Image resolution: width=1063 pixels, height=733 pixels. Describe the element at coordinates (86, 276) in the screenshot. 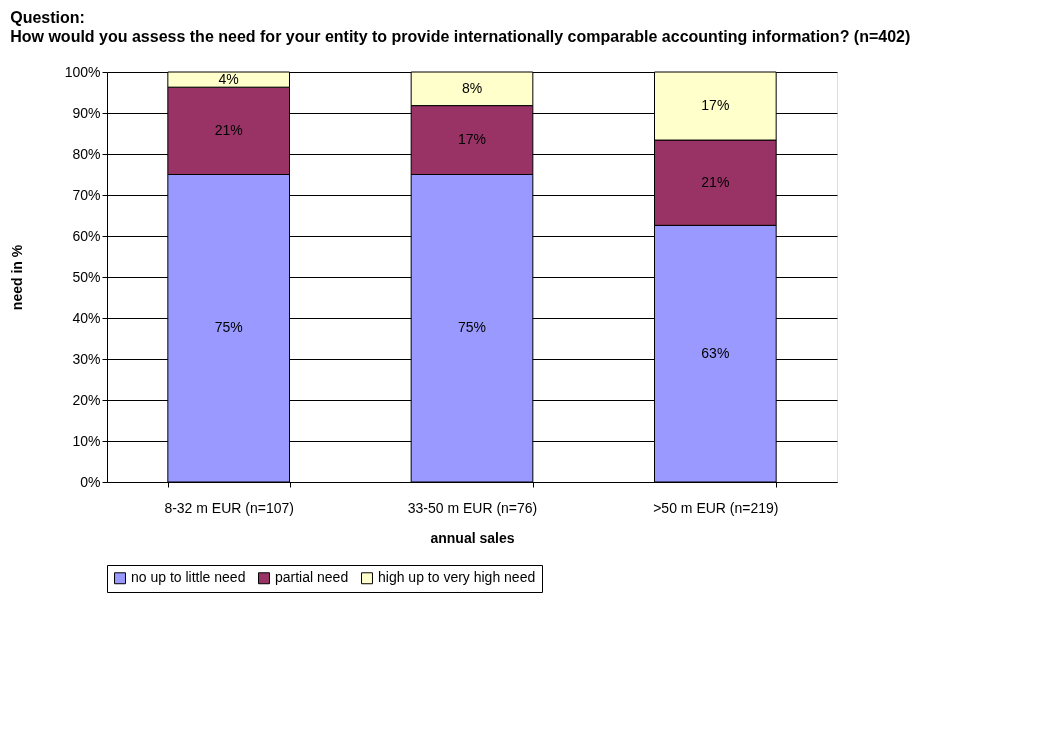

I see `y-tick-label: 50%` at that location.